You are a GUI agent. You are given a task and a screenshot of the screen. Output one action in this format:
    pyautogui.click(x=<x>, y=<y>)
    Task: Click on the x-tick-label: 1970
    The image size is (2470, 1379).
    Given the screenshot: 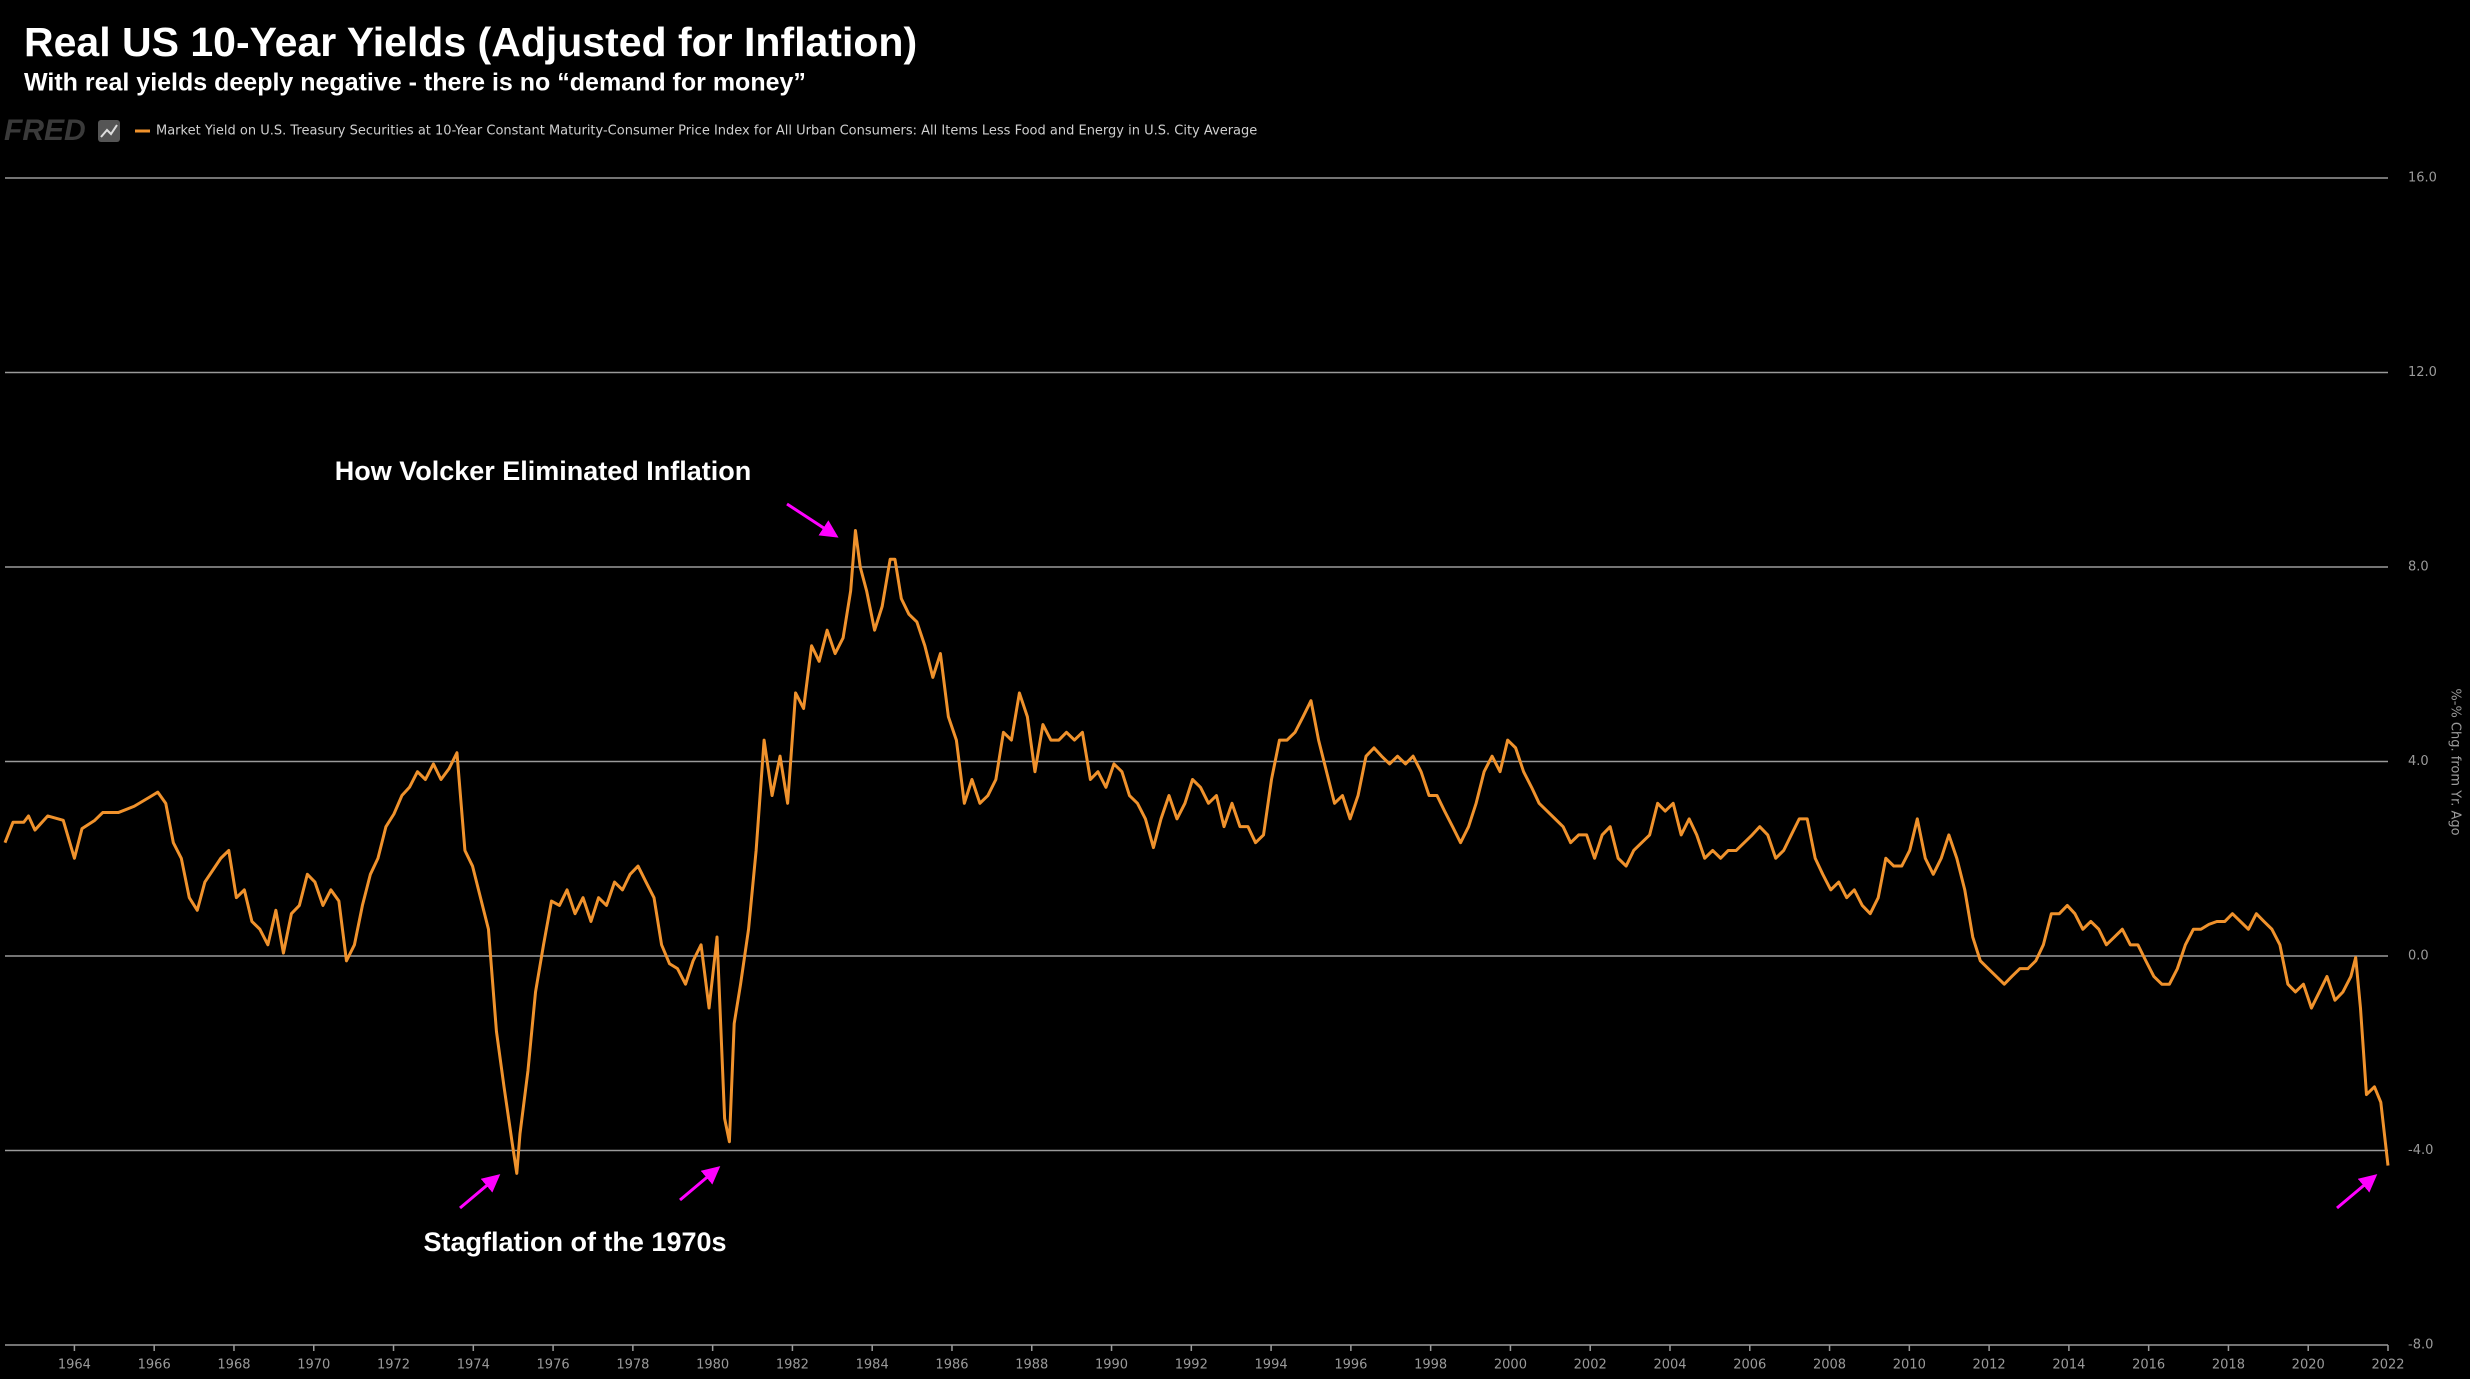 What is the action you would take?
    pyautogui.click(x=313, y=1365)
    